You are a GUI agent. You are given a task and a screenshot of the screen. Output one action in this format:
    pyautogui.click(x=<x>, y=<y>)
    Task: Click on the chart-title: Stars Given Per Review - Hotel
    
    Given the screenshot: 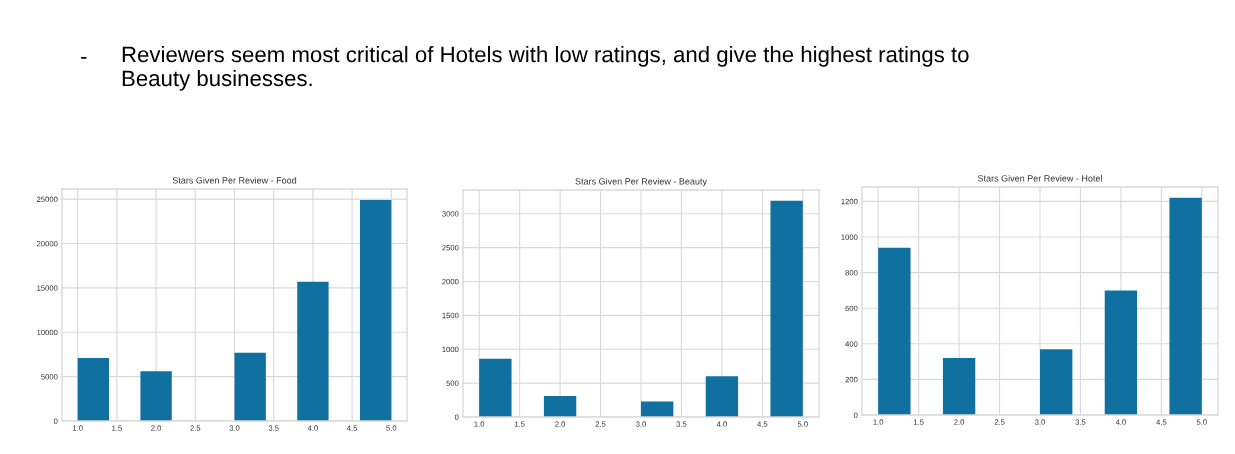 What is the action you would take?
    pyautogui.click(x=1039, y=178)
    